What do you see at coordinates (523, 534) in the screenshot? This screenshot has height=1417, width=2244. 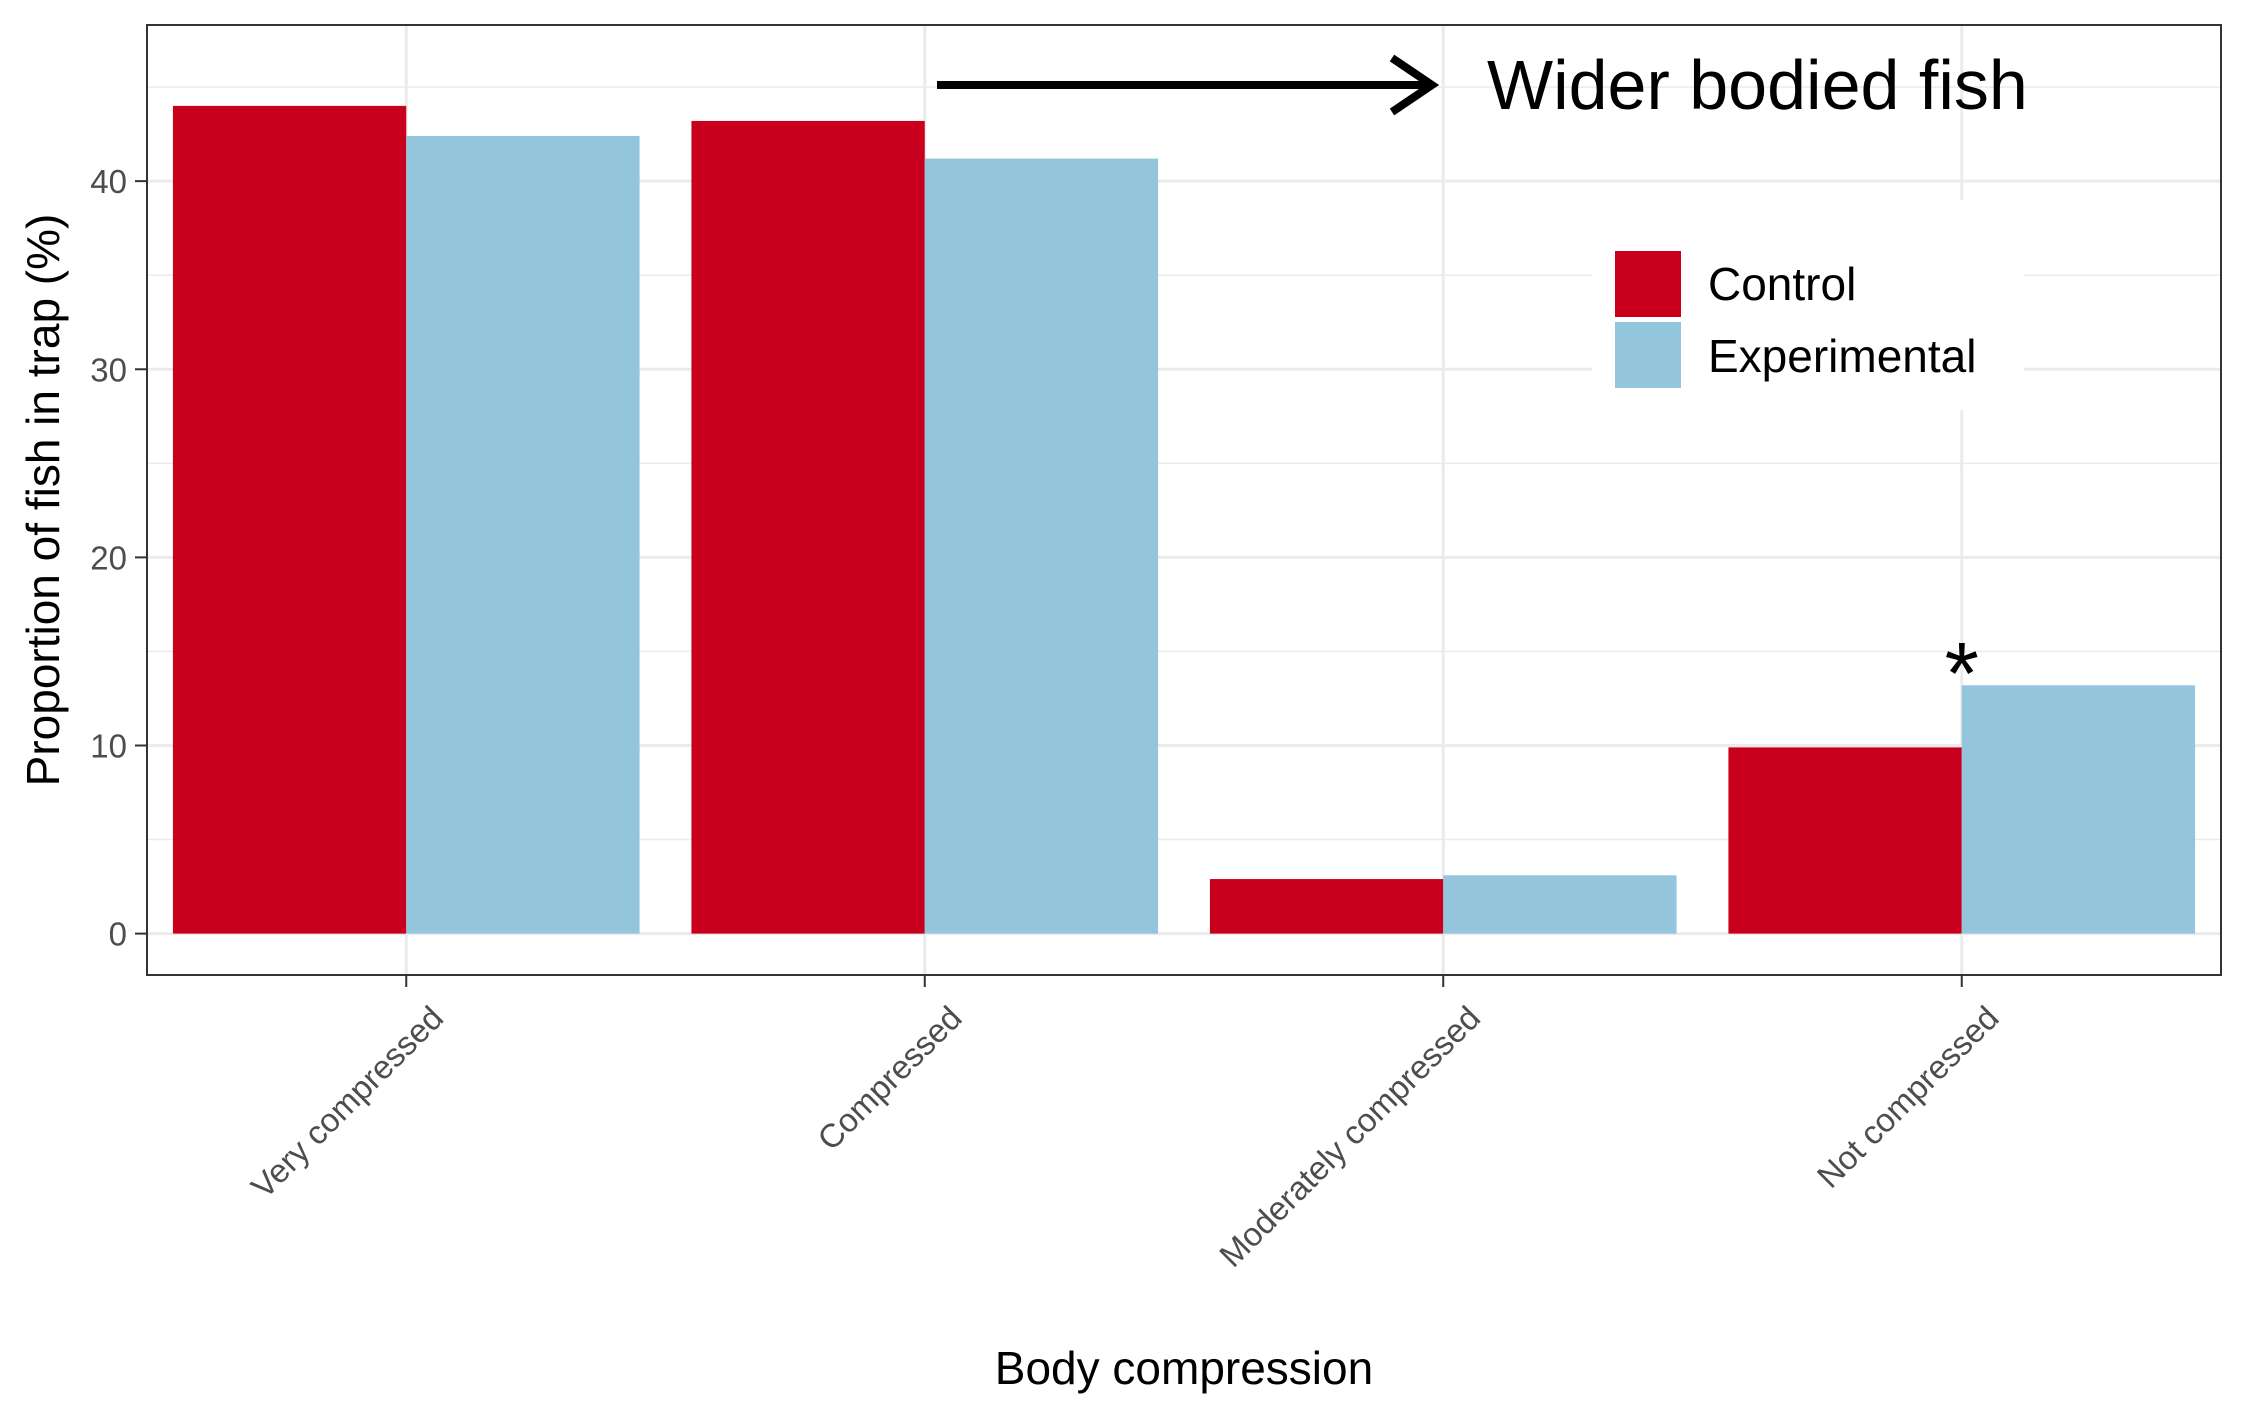 I see `bar-experimental-very-compressed` at bounding box center [523, 534].